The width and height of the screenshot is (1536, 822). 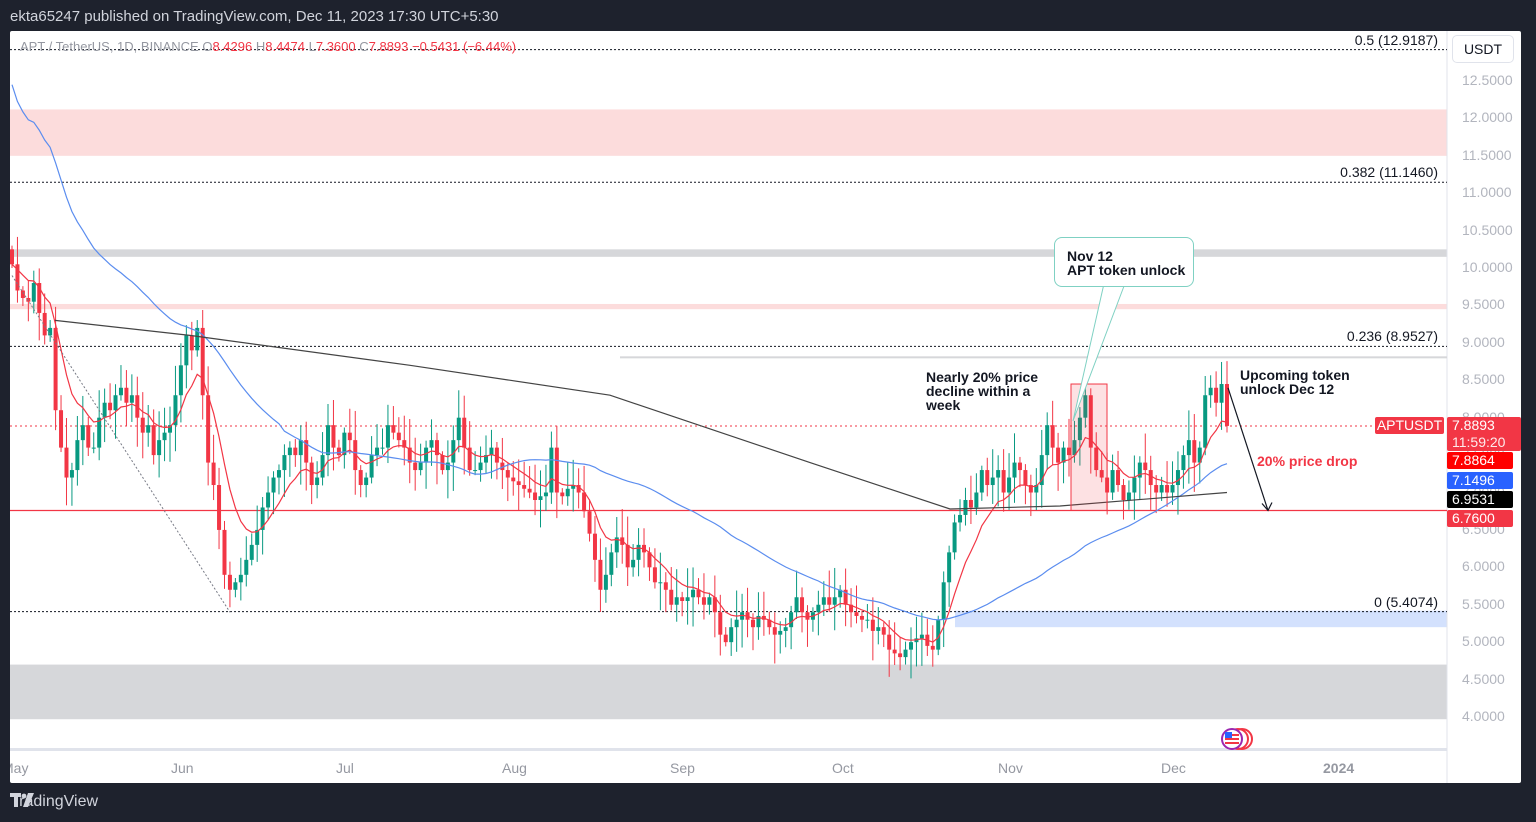 What do you see at coordinates (1392, 336) in the screenshot?
I see `fib-label: 0.236 (8.9527)` at bounding box center [1392, 336].